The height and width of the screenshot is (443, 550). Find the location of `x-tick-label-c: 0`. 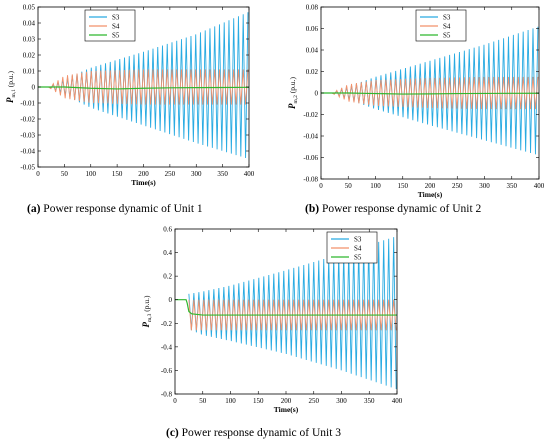

x-tick-label-c: 0 is located at coordinates (175, 401).